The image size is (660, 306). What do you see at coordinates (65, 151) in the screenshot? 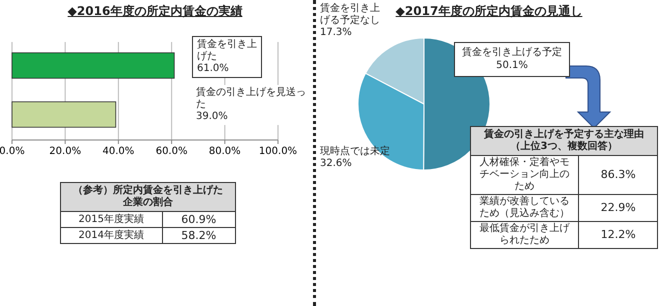
I see `x-tick-label: 20.0%` at bounding box center [65, 151].